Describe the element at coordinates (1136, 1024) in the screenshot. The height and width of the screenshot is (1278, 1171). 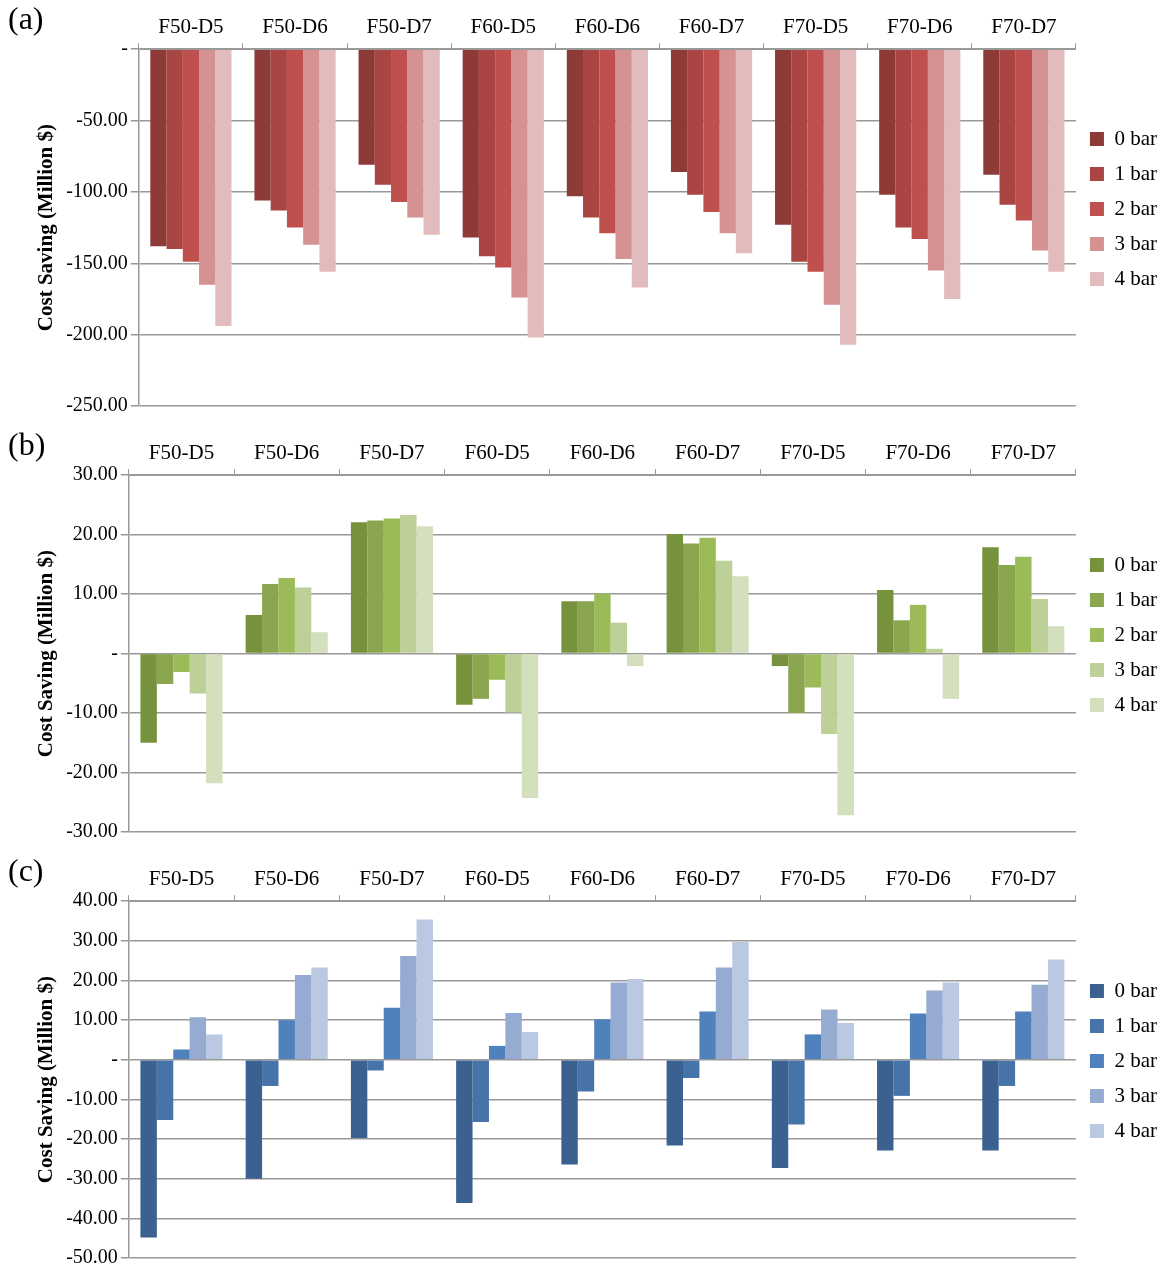
I see `legend-label: 1 bar` at that location.